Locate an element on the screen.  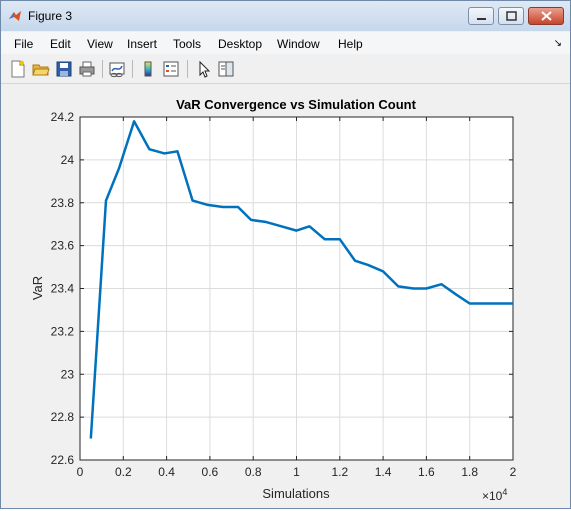
x-exponent-base: ×10 is located at coordinates (492, 496).